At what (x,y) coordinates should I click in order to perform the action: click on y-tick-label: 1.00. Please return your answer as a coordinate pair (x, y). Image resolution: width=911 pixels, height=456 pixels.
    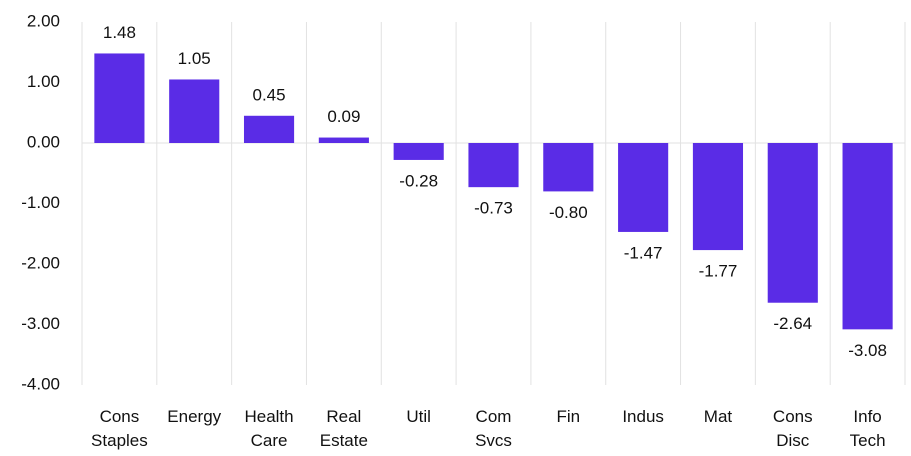
    Looking at the image, I should click on (43, 81).